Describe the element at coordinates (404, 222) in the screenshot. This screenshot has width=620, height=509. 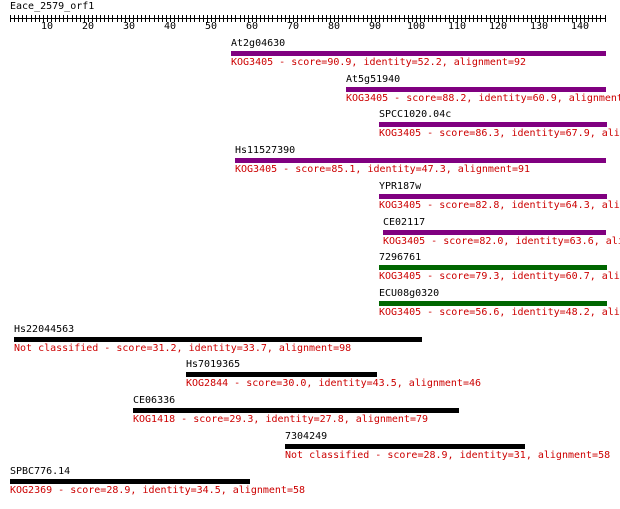
I see `hit-name: CE02117` at that location.